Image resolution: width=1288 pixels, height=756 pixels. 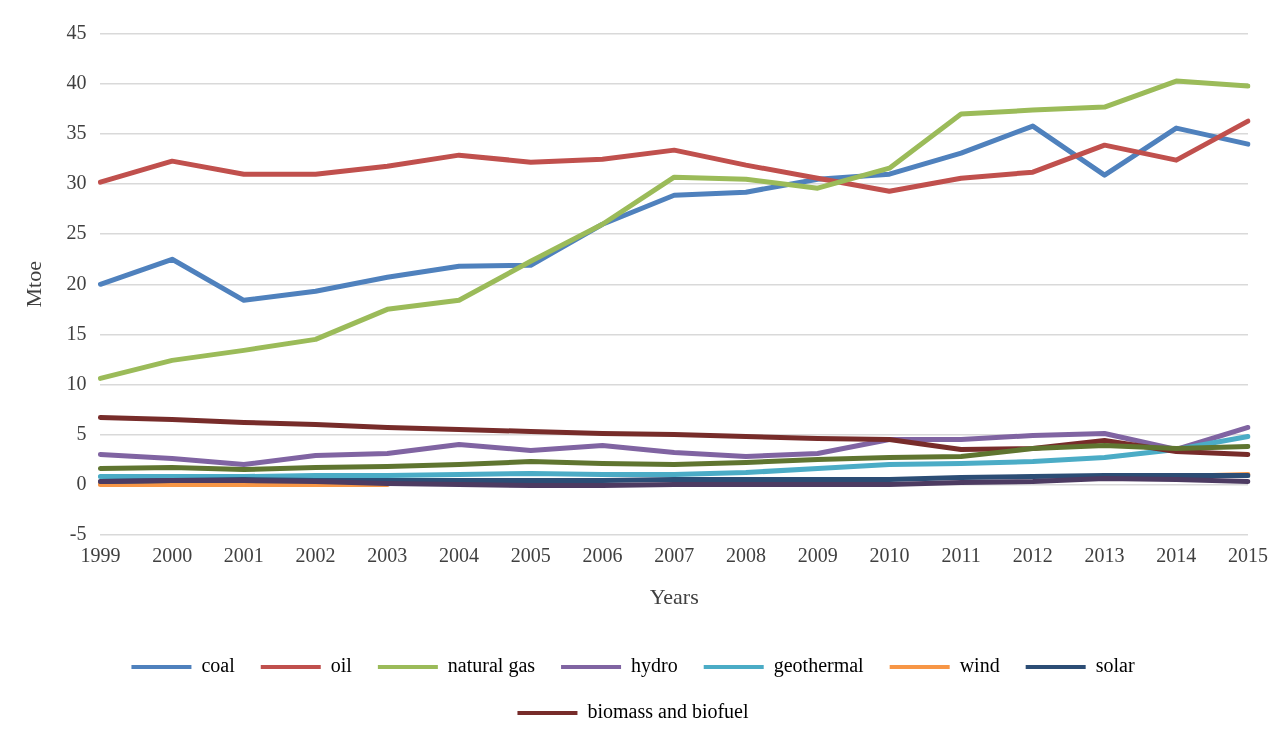 What do you see at coordinates (81, 432) in the screenshot?
I see `y-tick-label: 5` at bounding box center [81, 432].